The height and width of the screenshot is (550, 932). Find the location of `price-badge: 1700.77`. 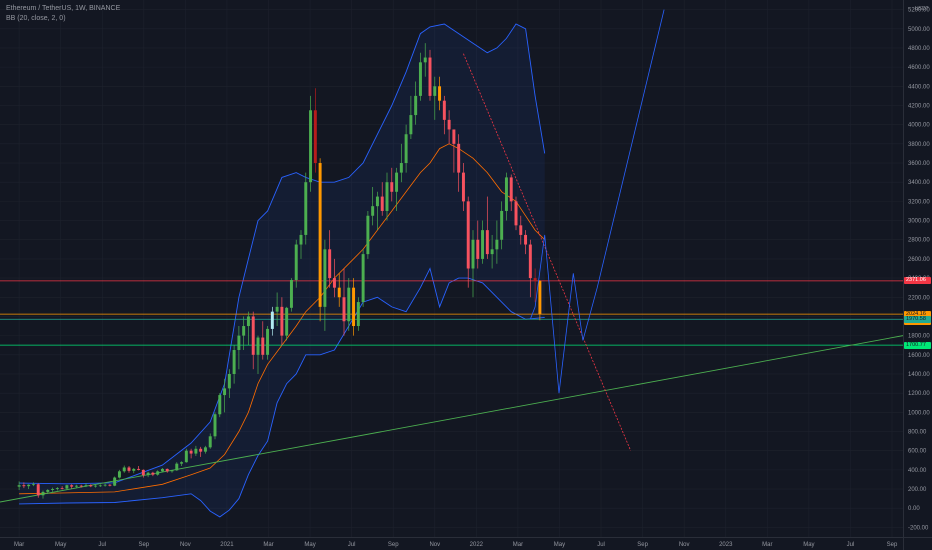

price-badge: 1700.77 is located at coordinates (917, 345).